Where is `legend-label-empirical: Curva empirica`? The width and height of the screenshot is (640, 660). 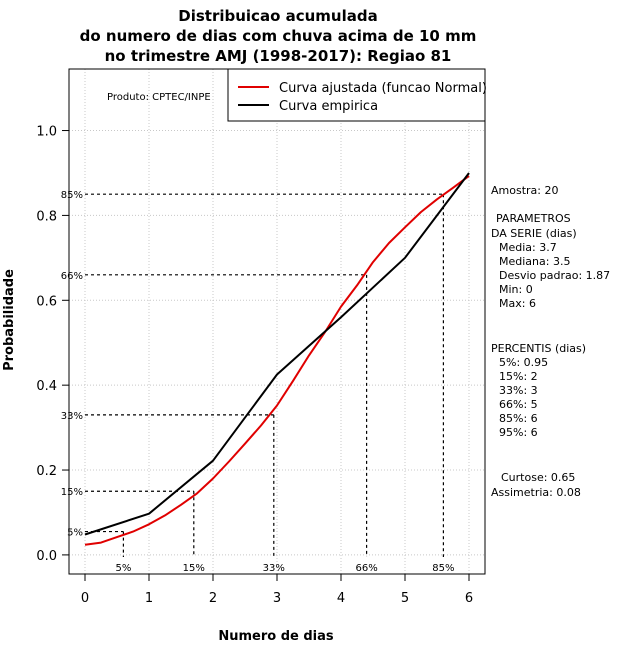
legend-label-empirical: Curva empirica is located at coordinates (328, 106).